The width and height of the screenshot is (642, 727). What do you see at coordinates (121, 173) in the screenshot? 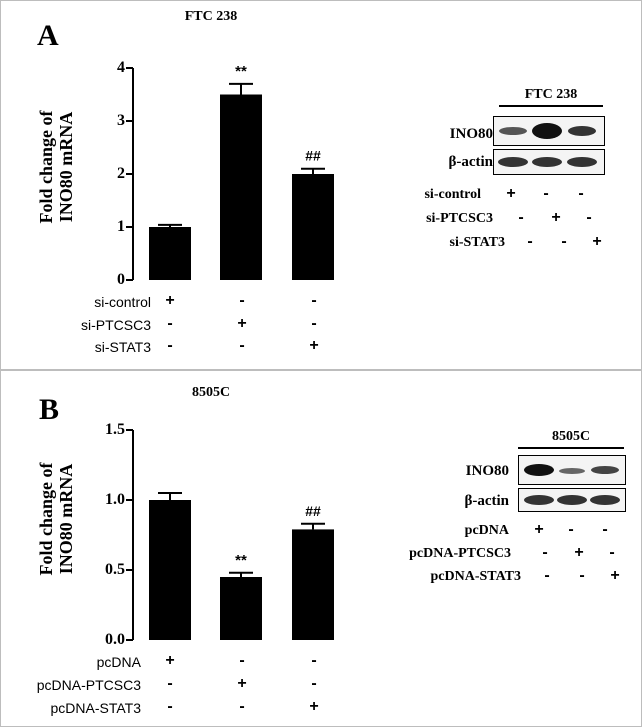
I see `y-tick-label: 2` at bounding box center [121, 173].